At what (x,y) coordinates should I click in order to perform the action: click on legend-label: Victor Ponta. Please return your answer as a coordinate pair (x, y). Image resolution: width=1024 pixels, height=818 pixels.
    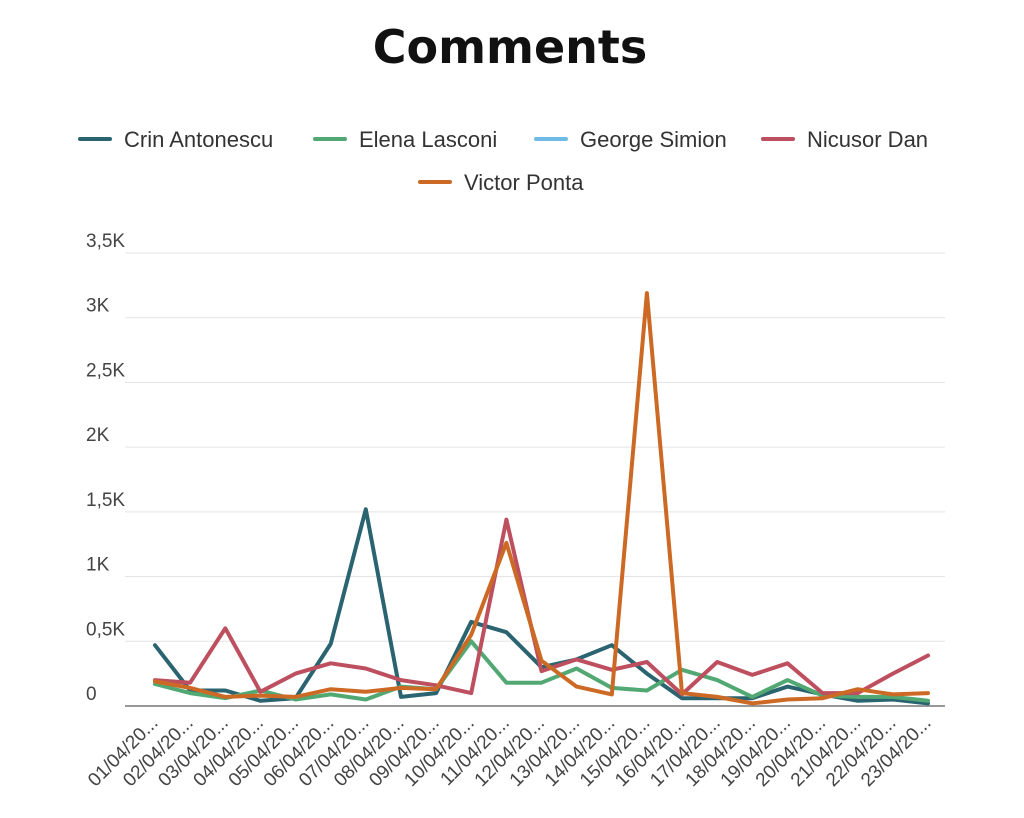
    Looking at the image, I should click on (524, 182).